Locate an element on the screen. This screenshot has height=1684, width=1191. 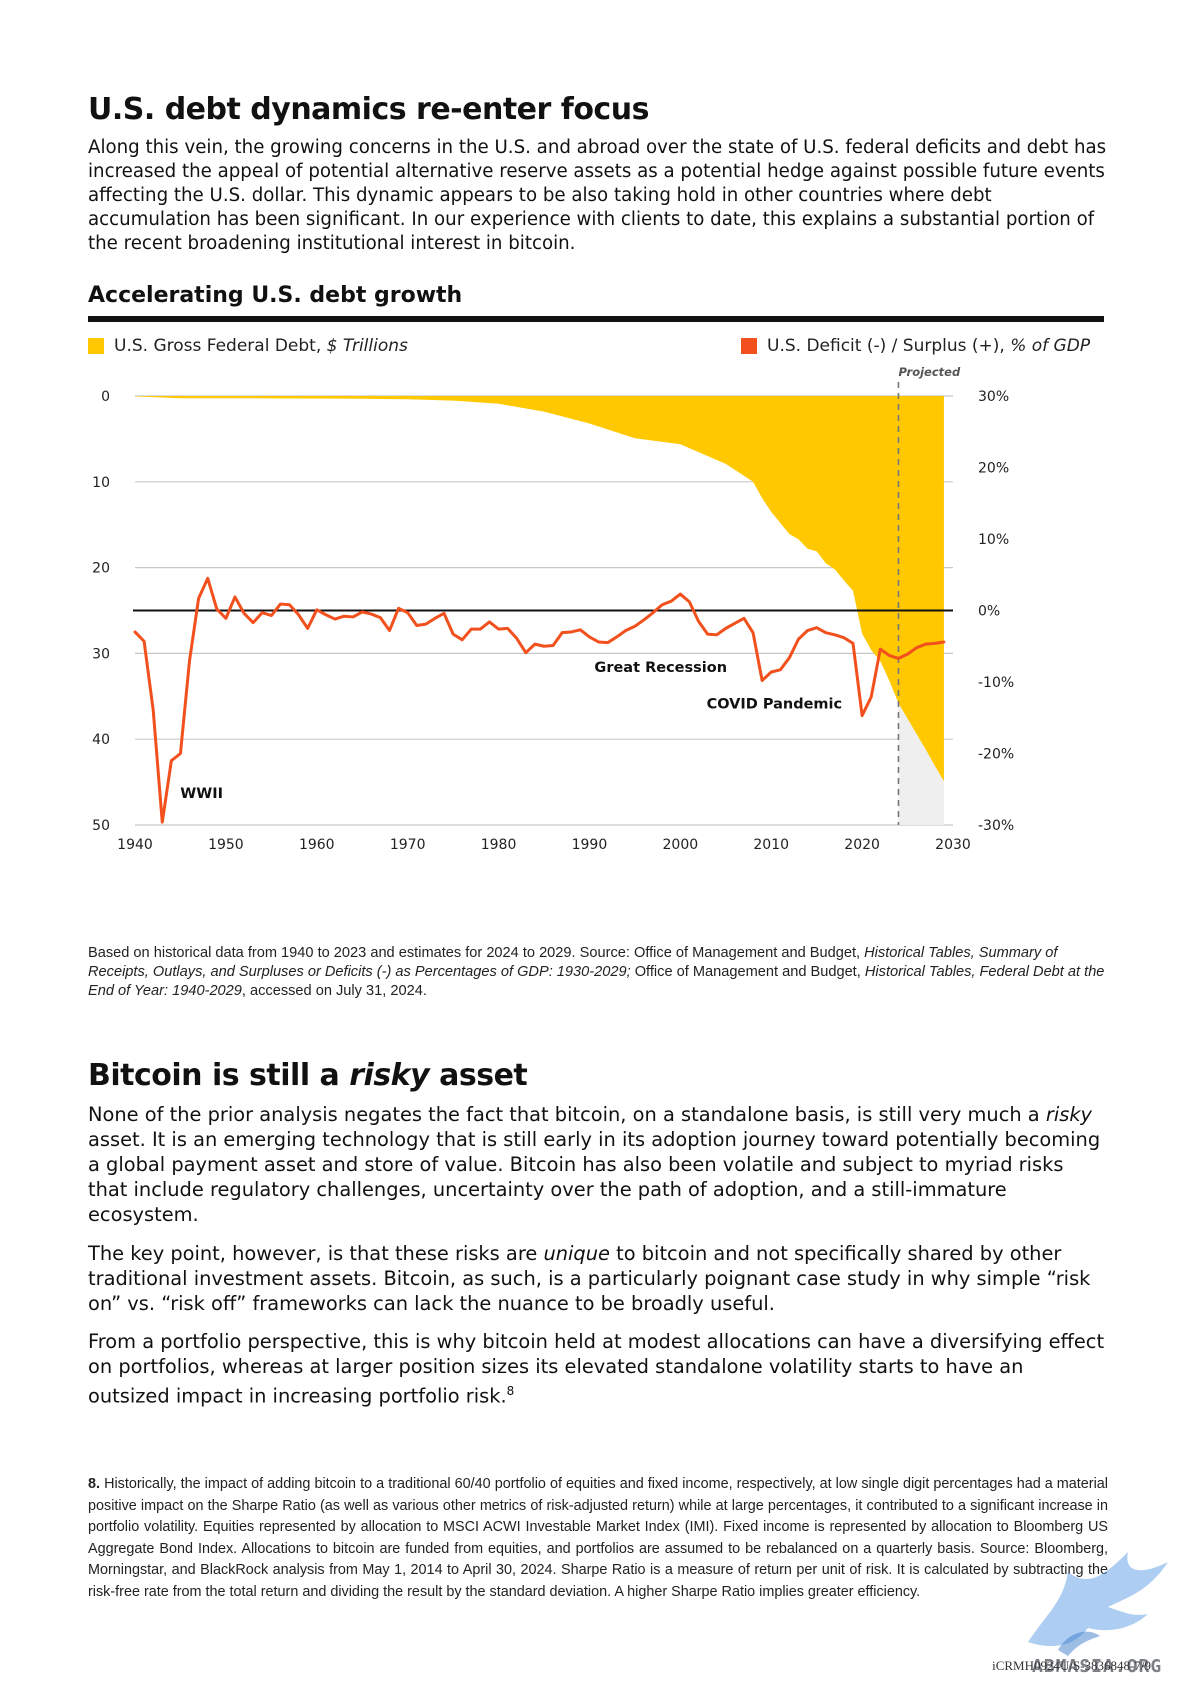
projected-label: Projected is located at coordinates (929, 372).